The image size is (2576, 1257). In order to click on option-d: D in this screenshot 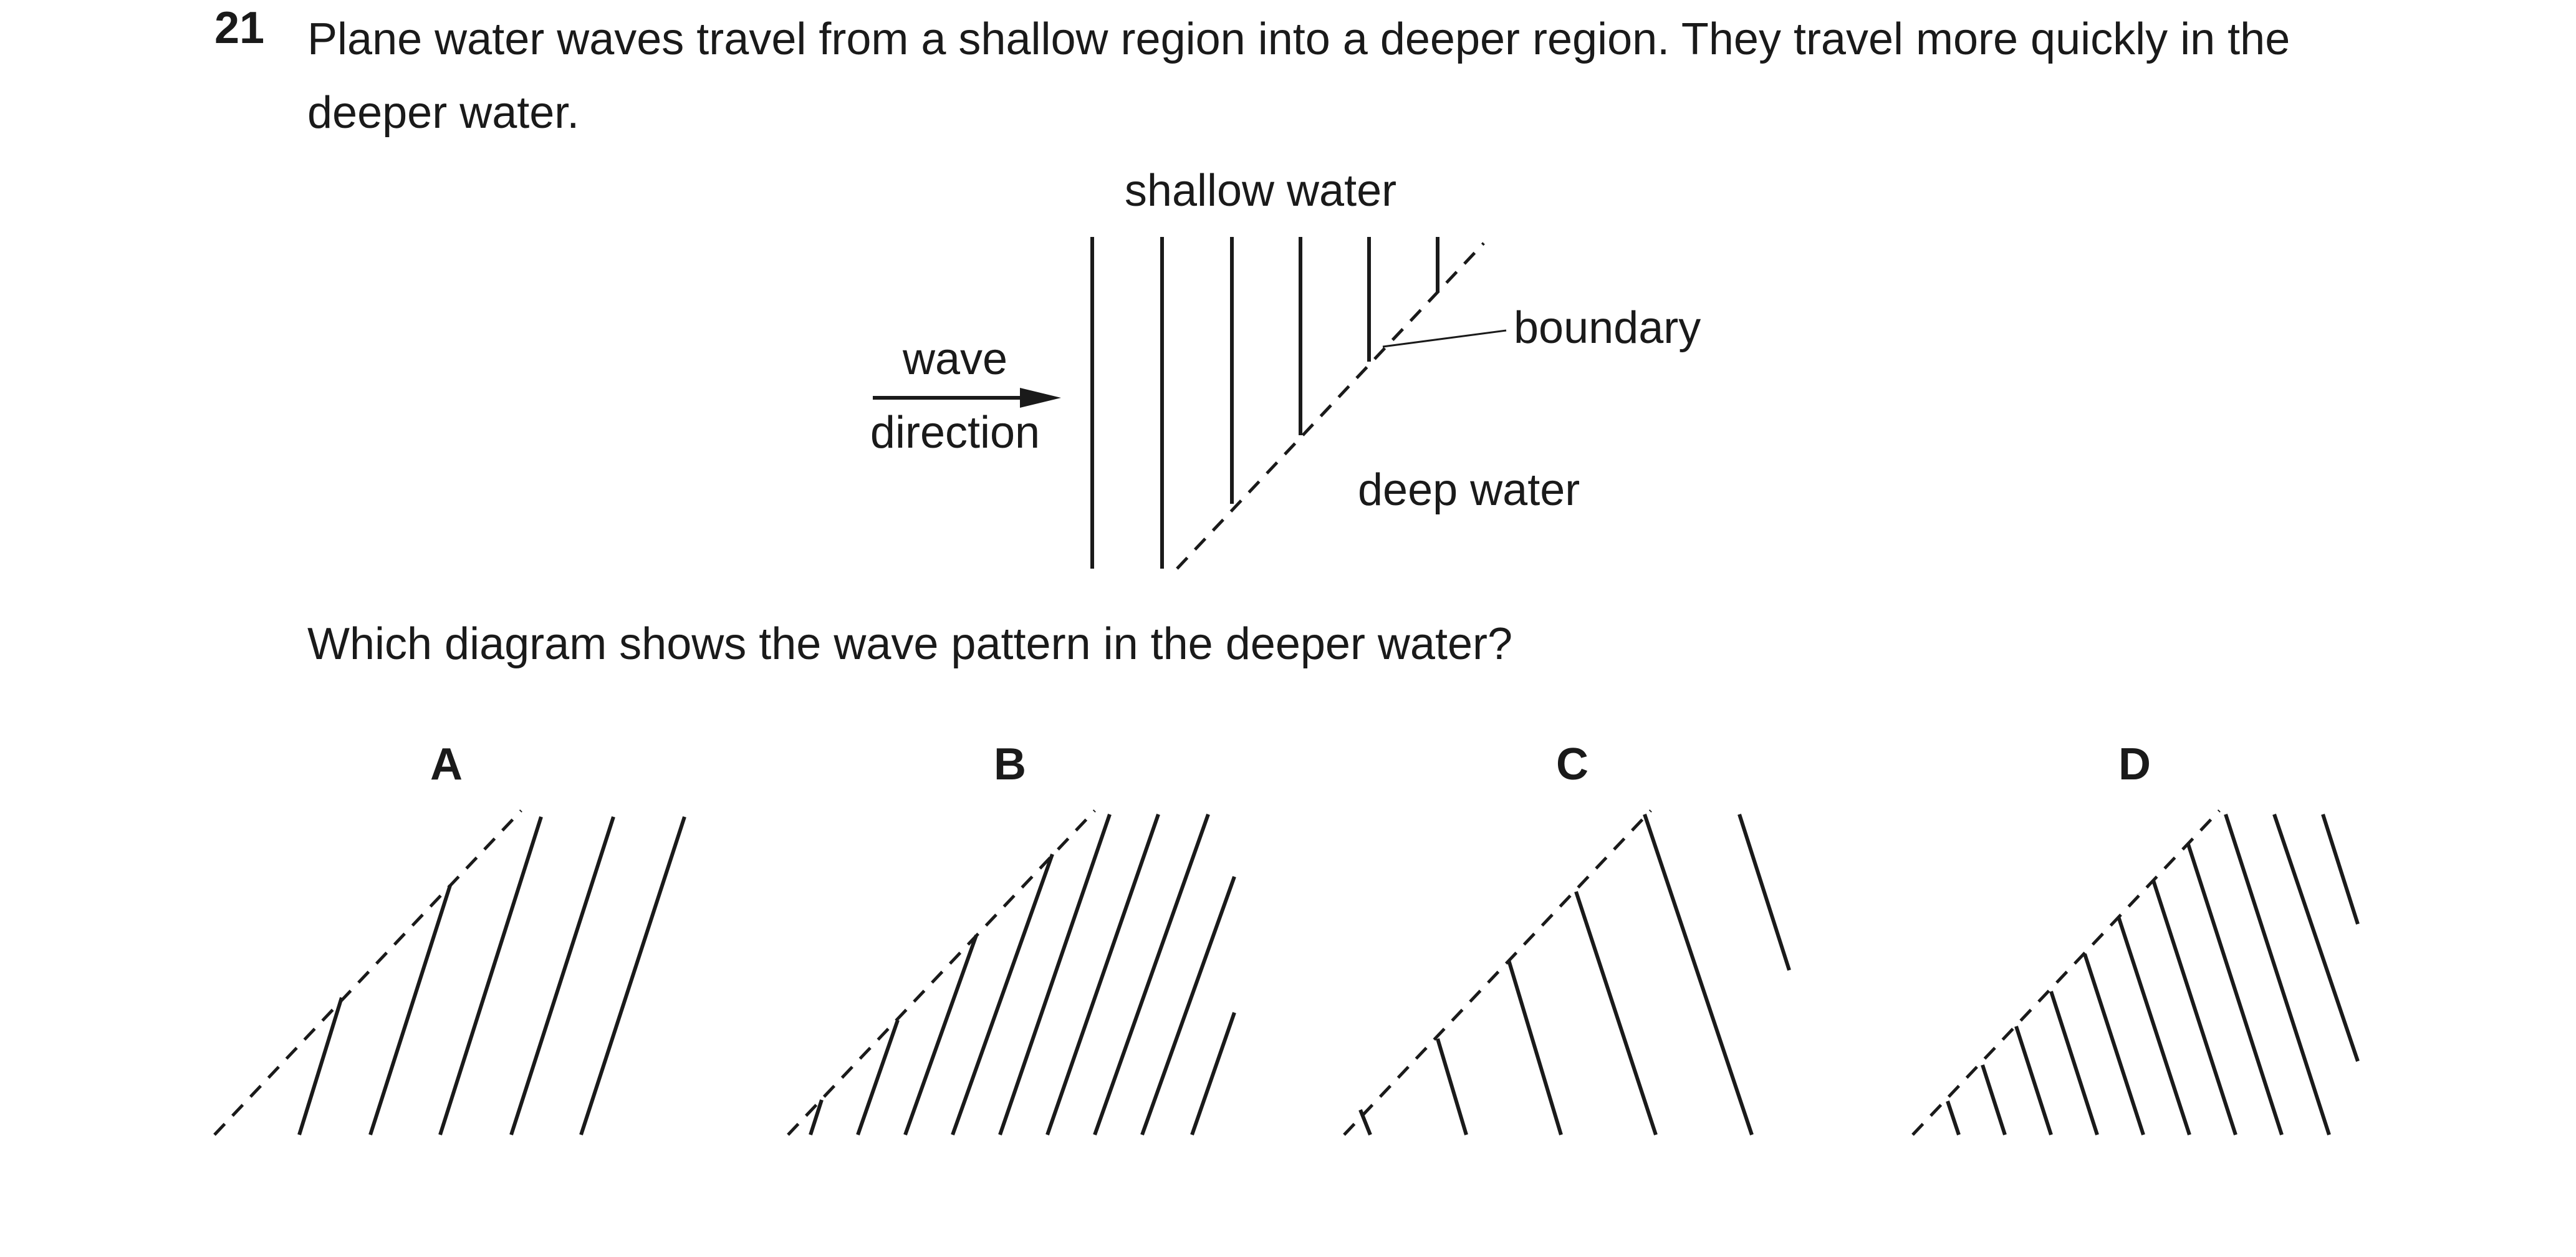, I will do `click(2135, 937)`.